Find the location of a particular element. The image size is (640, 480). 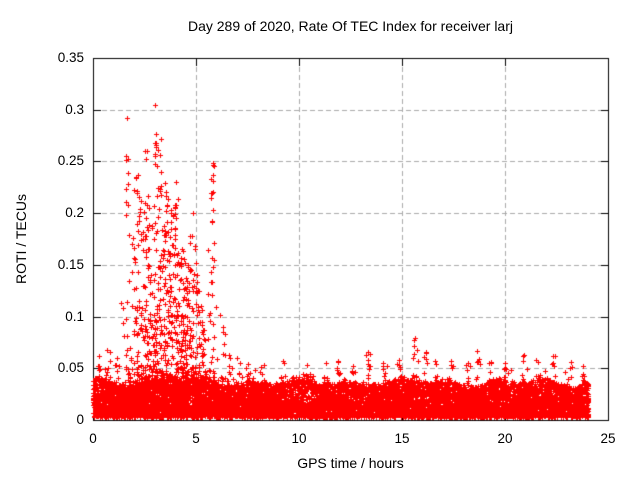

x-tick-label: 0 is located at coordinates (93, 438).